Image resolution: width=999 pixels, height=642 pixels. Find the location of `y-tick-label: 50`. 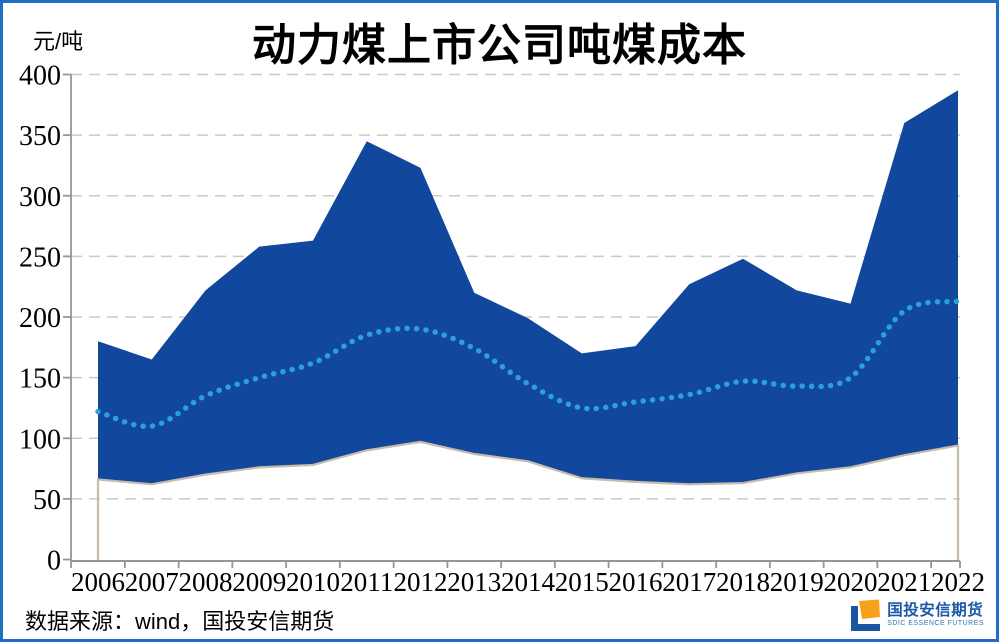

y-tick-label: 50 is located at coordinates (47, 500).